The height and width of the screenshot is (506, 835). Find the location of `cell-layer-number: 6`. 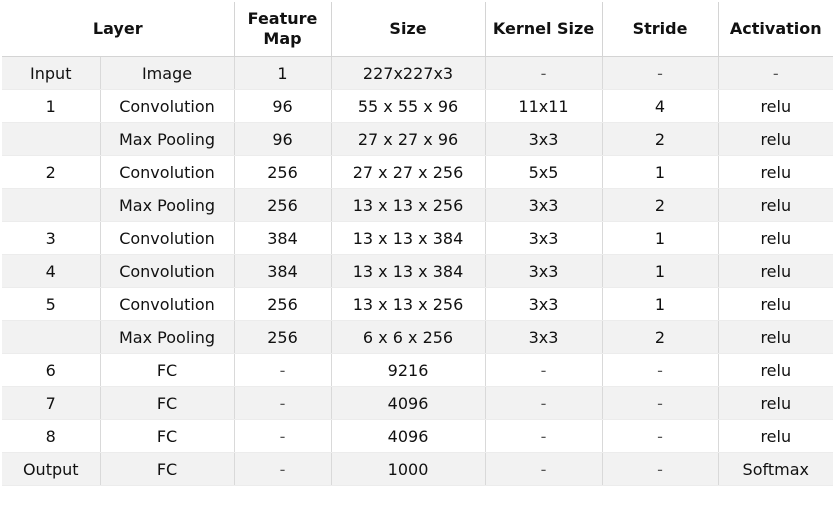

cell-layer-number: 6 is located at coordinates (51, 370).